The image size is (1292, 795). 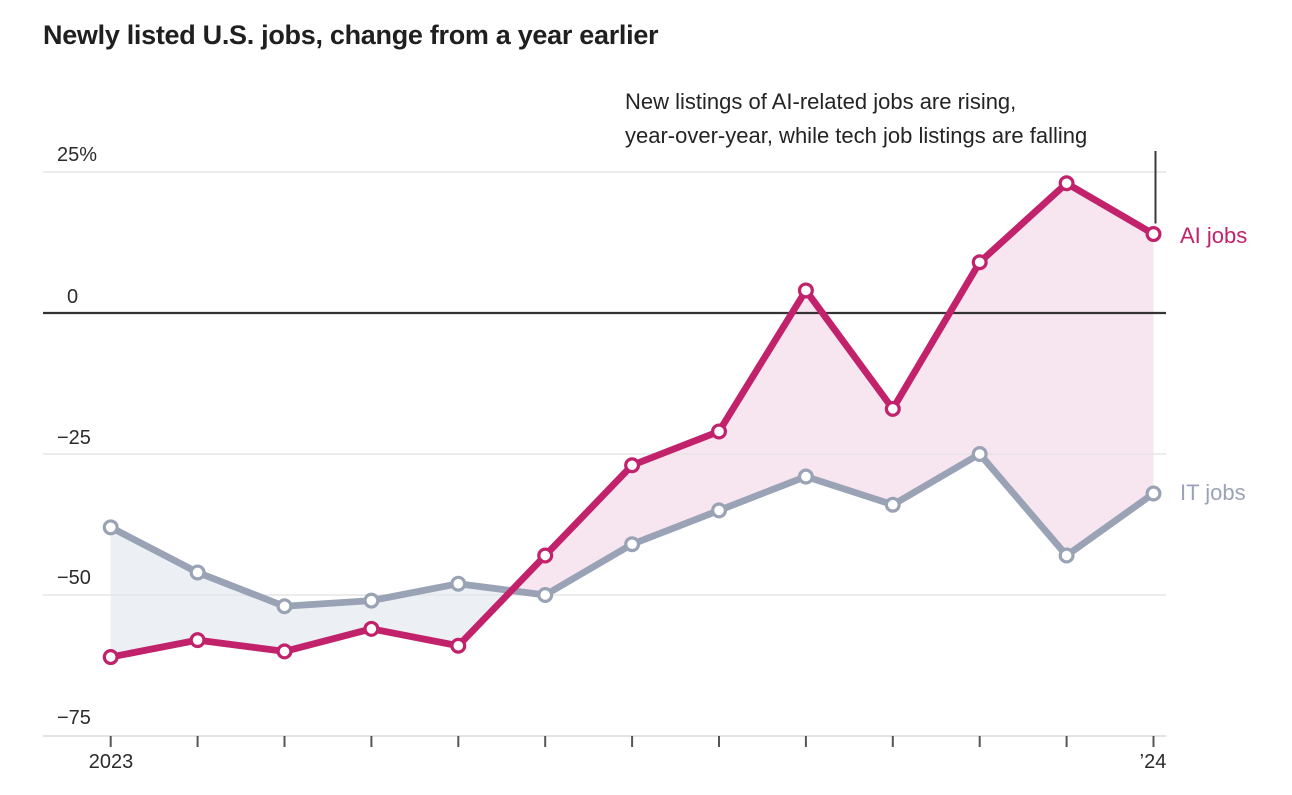 What do you see at coordinates (1153, 762) in the screenshot?
I see `x-axis-label-24: ’24` at bounding box center [1153, 762].